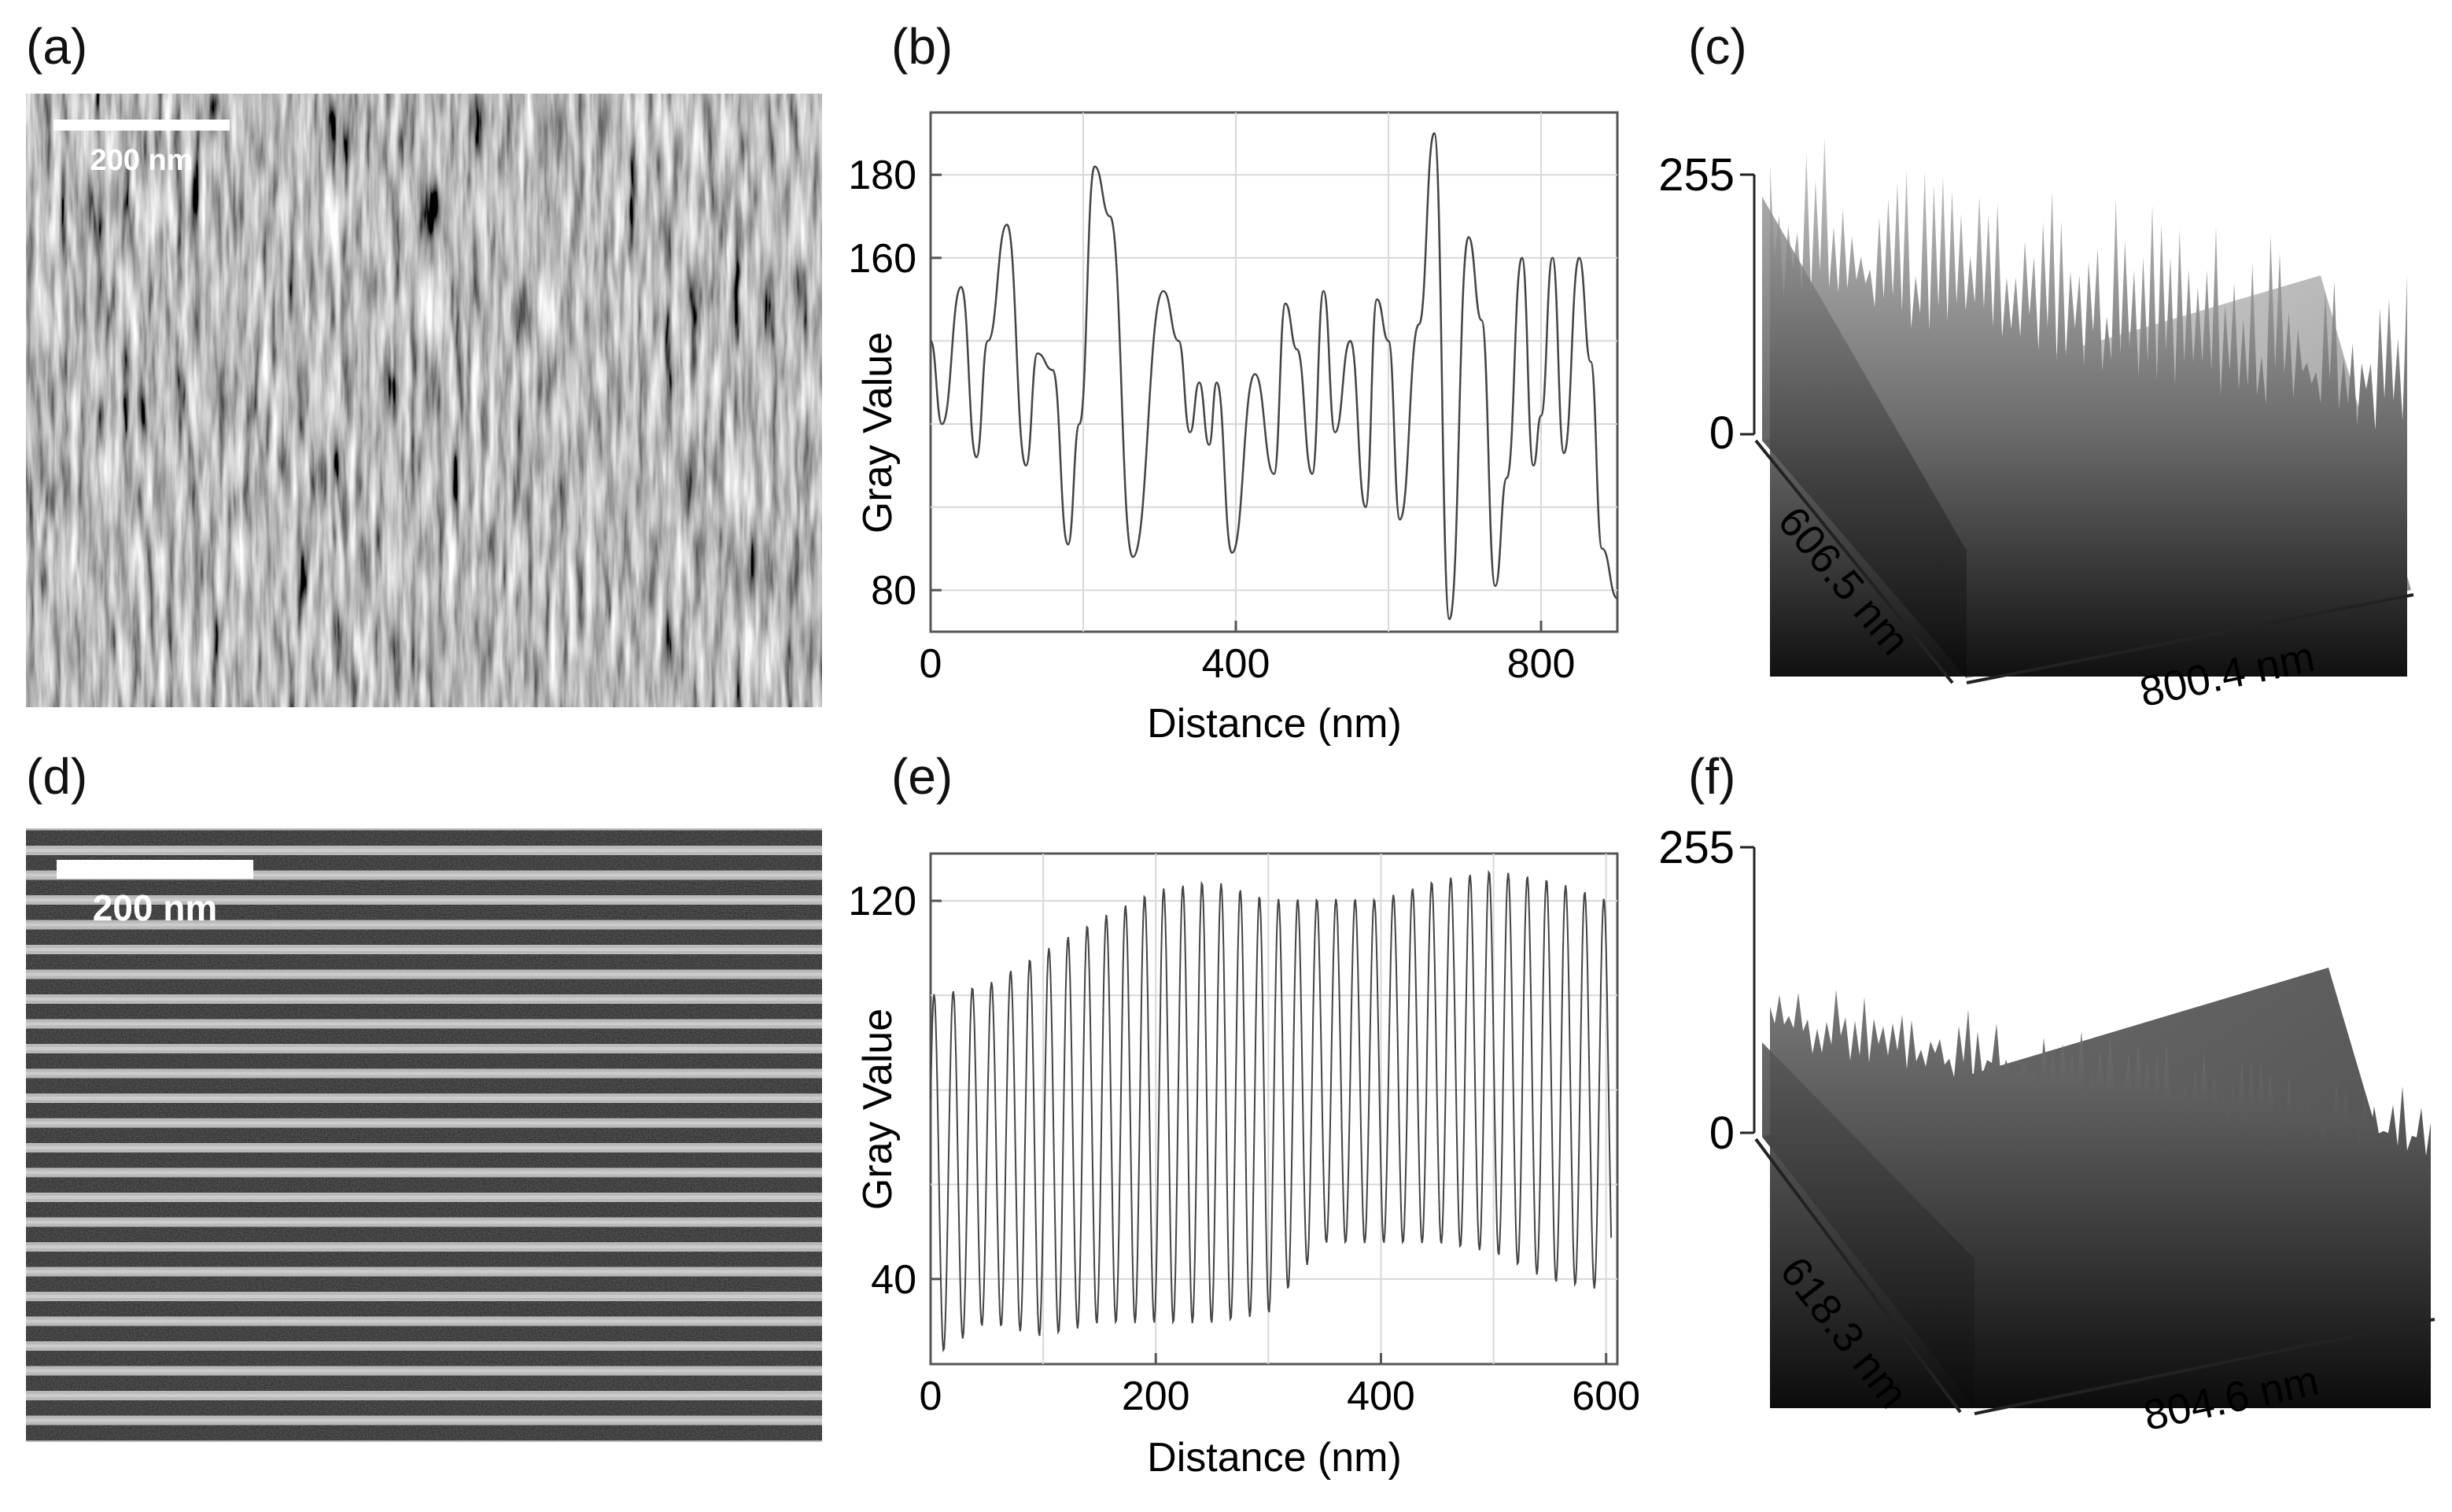  I want to click on panel-d-scale-bar, so click(155, 869).